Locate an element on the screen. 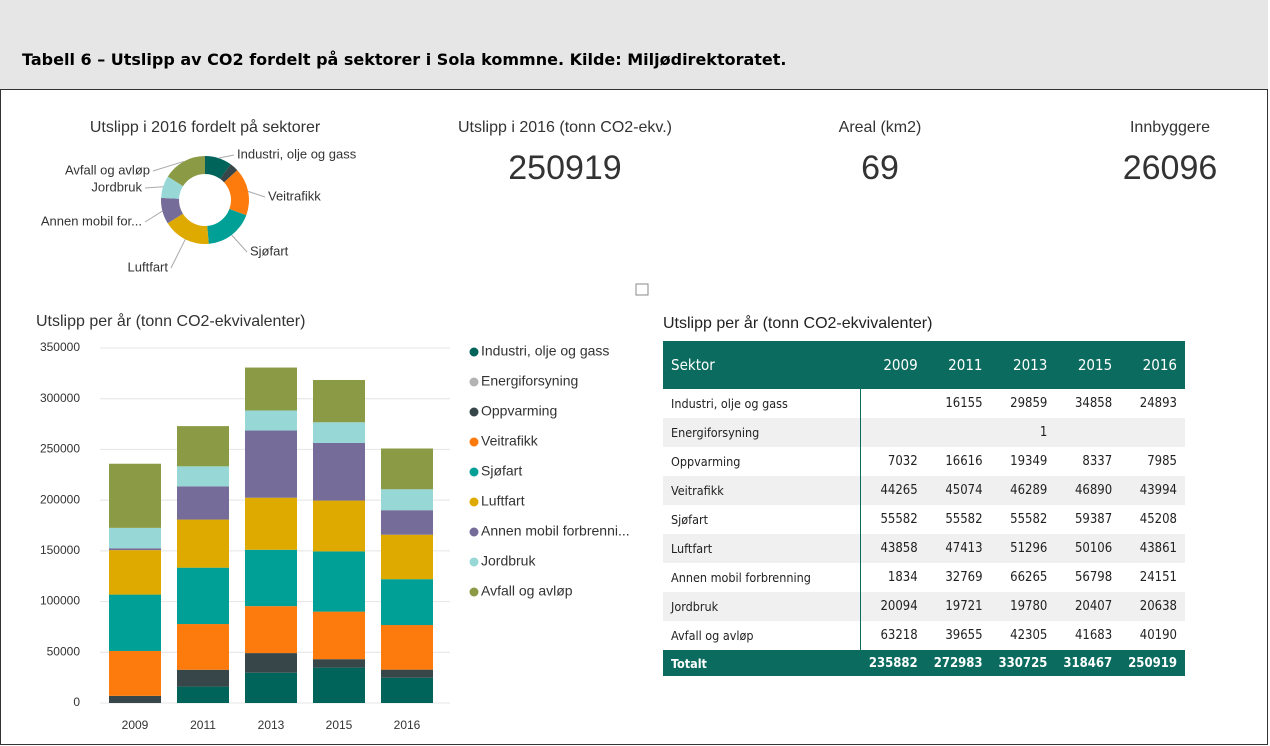 The height and width of the screenshot is (746, 1270). table-cell is located at coordinates (893, 403).